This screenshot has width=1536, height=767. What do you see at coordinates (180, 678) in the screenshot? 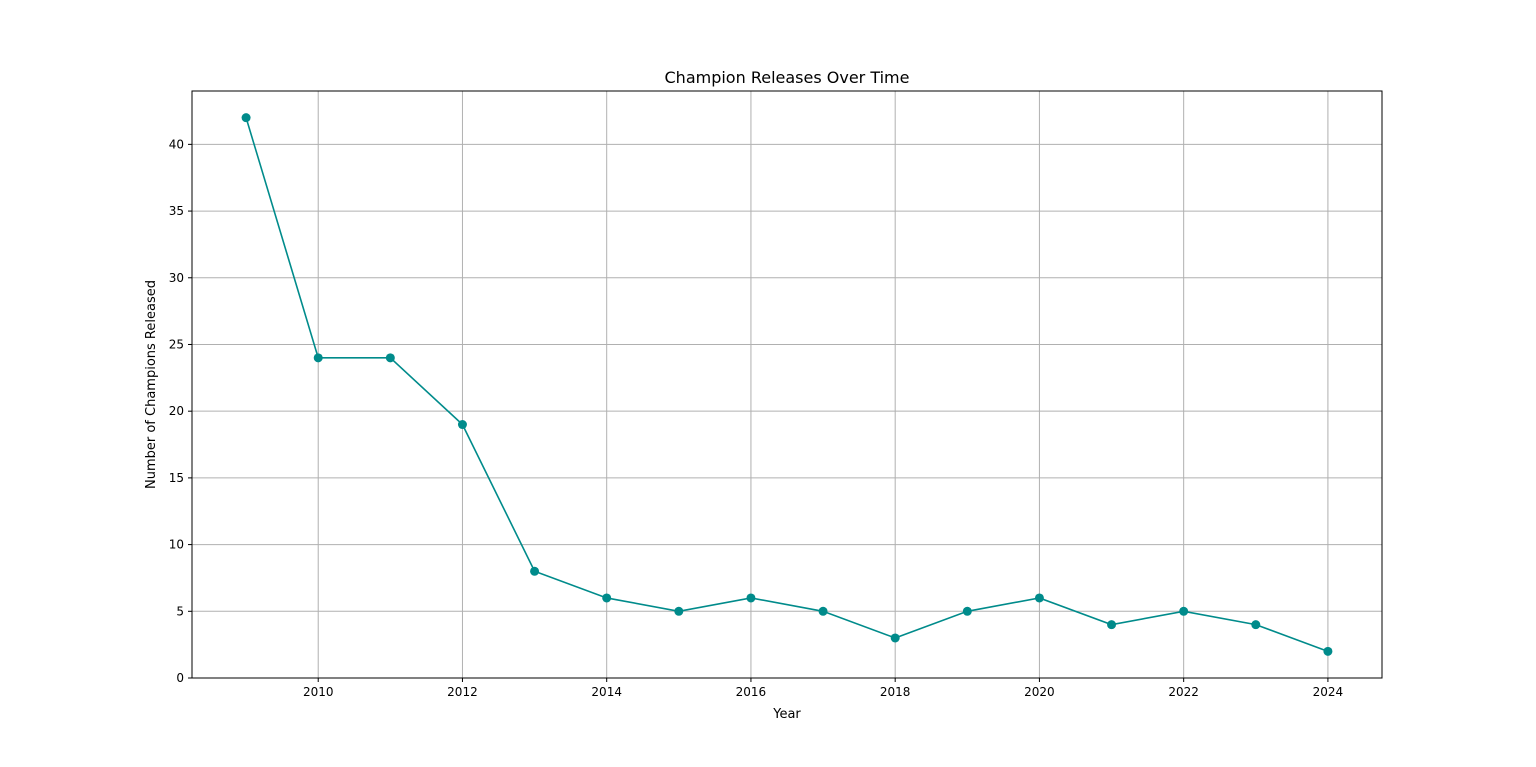
I see `y-tick-label: 0` at bounding box center [180, 678].